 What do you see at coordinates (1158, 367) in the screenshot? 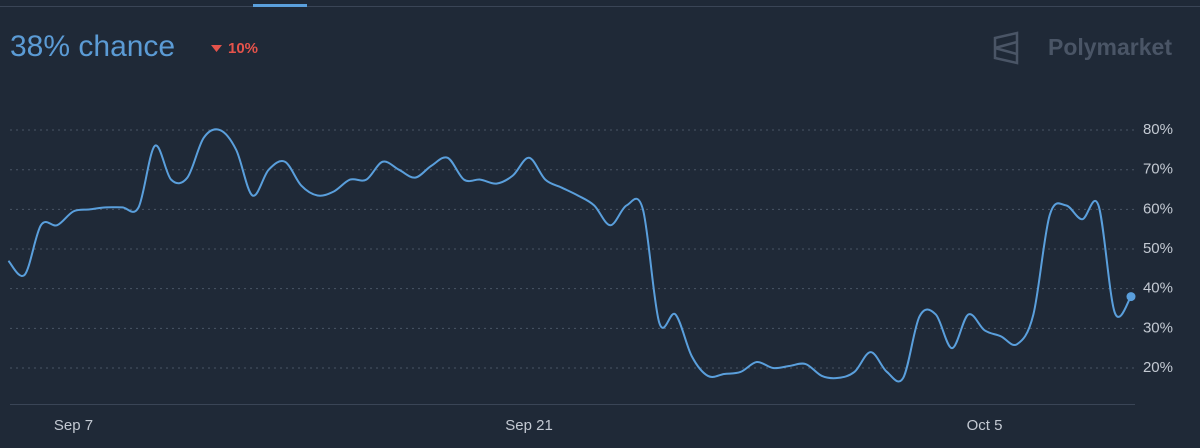
I see `y-tick-label: 20%` at bounding box center [1158, 367].